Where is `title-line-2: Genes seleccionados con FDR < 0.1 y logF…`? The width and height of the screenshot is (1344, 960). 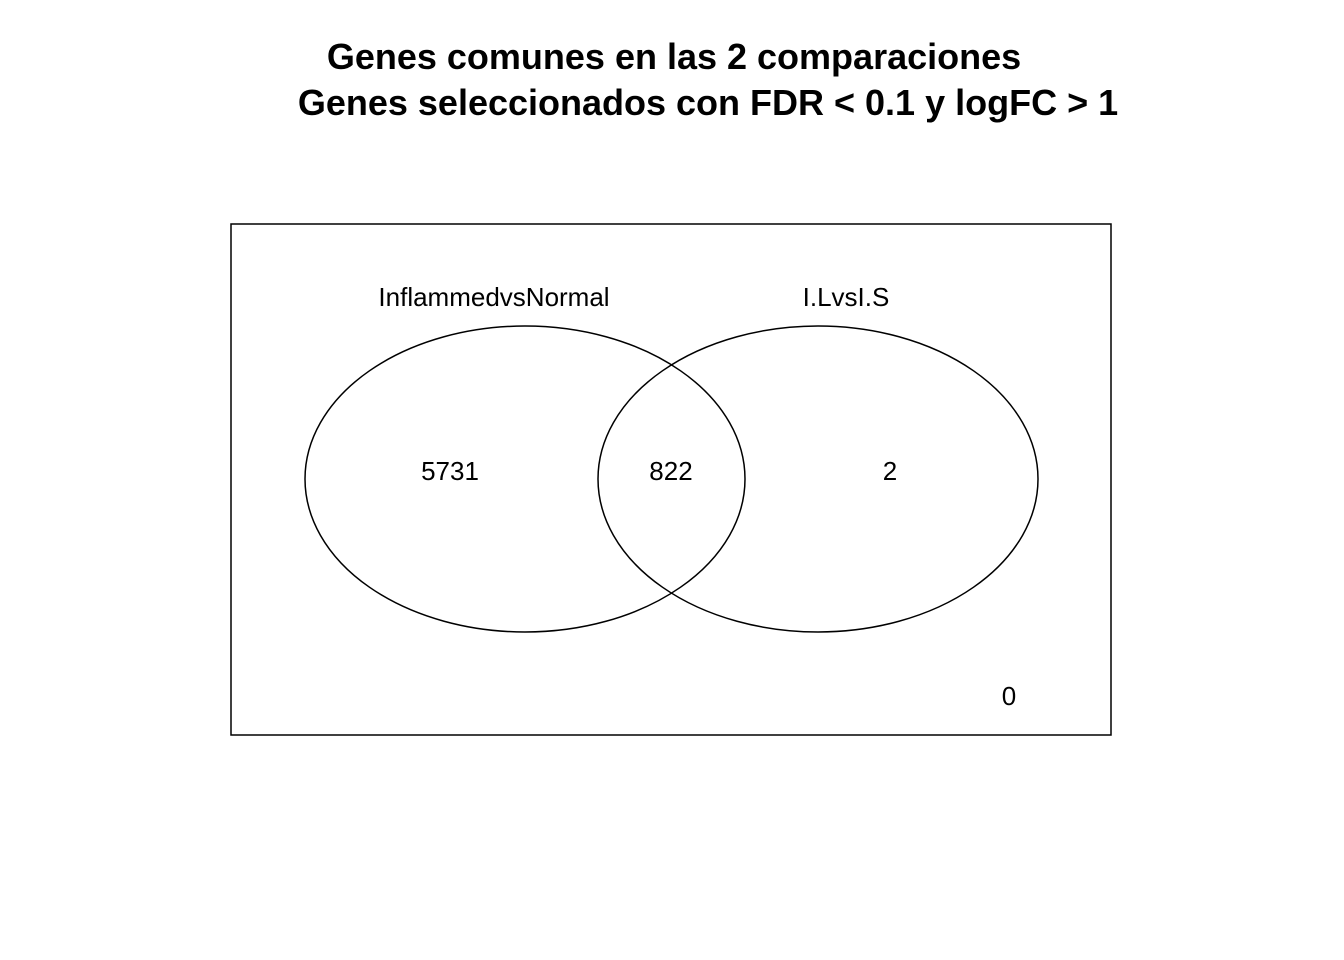
title-line-2: Genes seleccionados con FDR < 0.1 y logF… is located at coordinates (708, 102).